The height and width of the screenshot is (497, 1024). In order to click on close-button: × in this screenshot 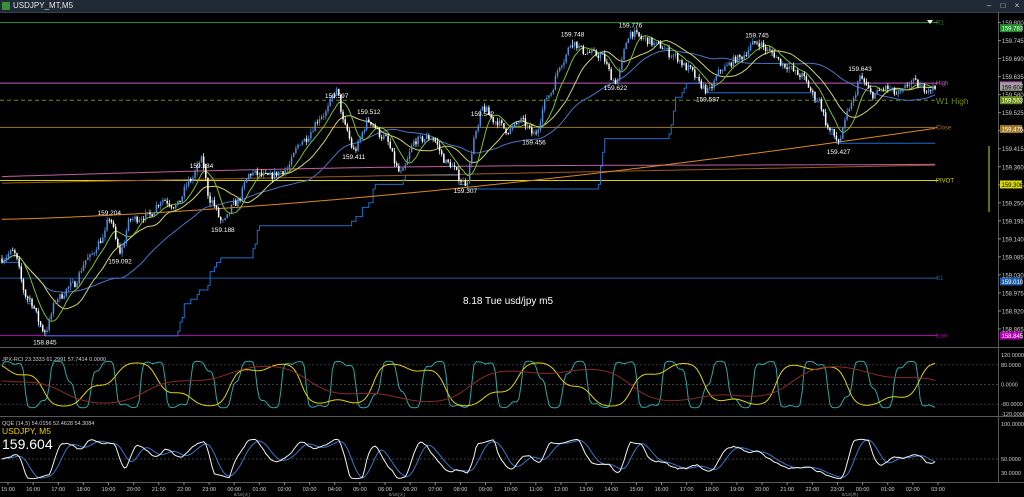, I will do `click(1017, 5)`.